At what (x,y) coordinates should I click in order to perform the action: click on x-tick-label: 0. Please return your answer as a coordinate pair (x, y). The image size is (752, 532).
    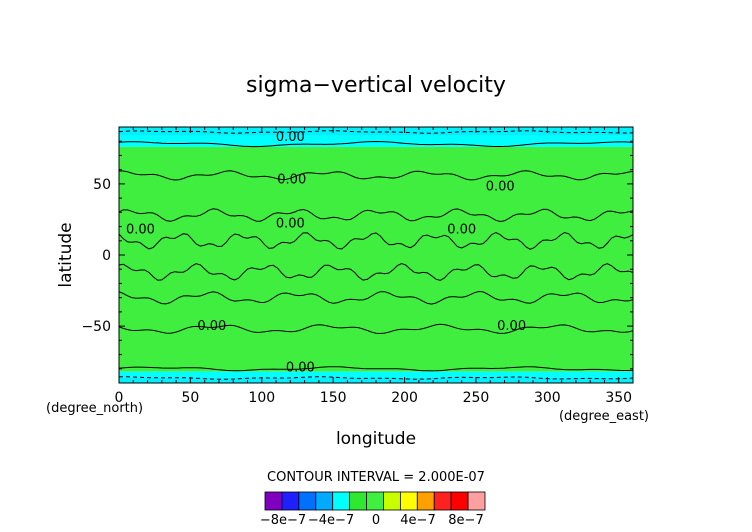
    Looking at the image, I should click on (119, 398).